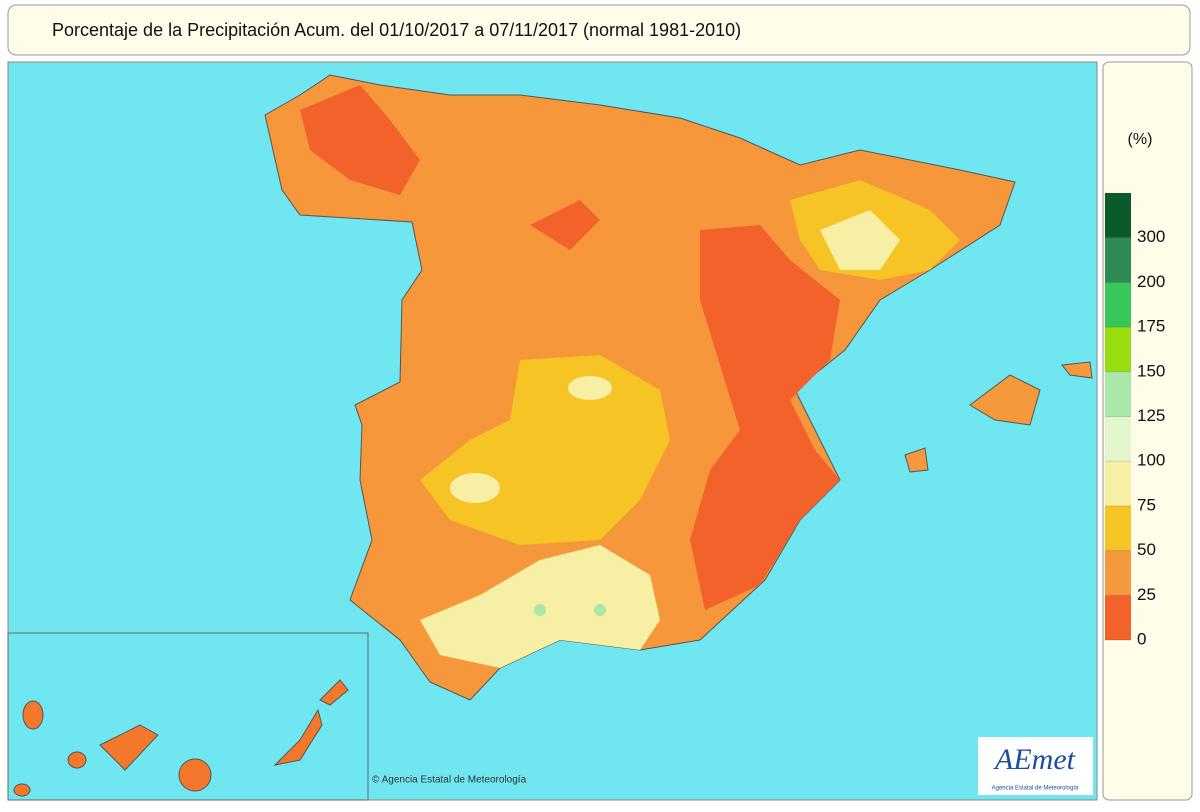 This screenshot has width=1200, height=812. I want to click on ibiza, so click(916, 460).